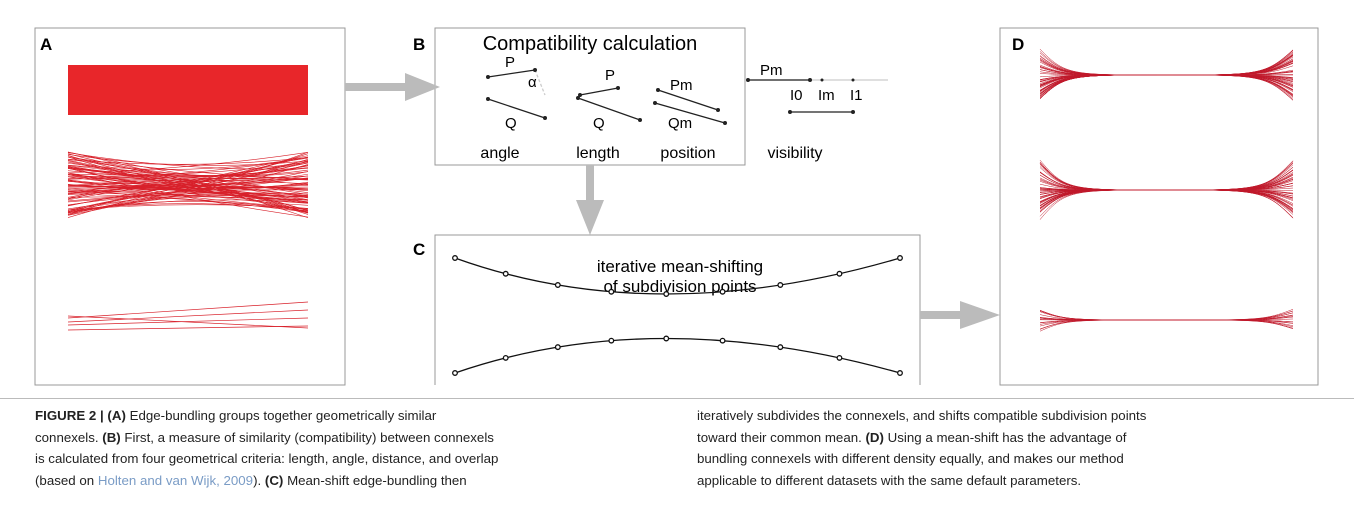 The image size is (1354, 523). What do you see at coordinates (274, 480) in the screenshot?
I see `caption-text: (C)` at bounding box center [274, 480].